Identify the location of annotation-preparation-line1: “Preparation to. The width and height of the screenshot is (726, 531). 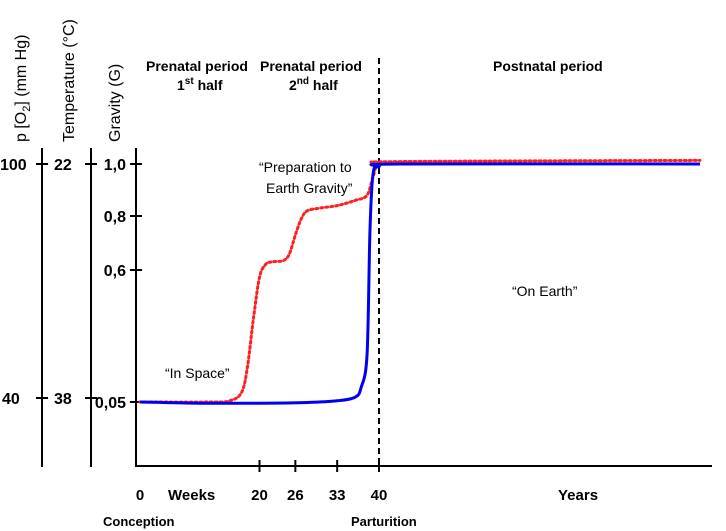
(305, 167).